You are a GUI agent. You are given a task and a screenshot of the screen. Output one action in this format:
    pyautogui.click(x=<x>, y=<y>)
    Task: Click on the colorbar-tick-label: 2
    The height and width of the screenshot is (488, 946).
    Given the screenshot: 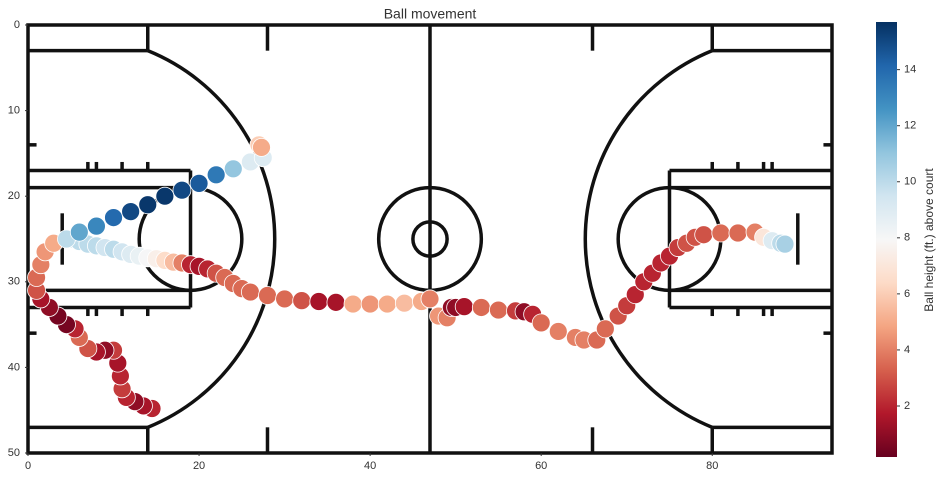 What is the action you would take?
    pyautogui.click(x=907, y=406)
    